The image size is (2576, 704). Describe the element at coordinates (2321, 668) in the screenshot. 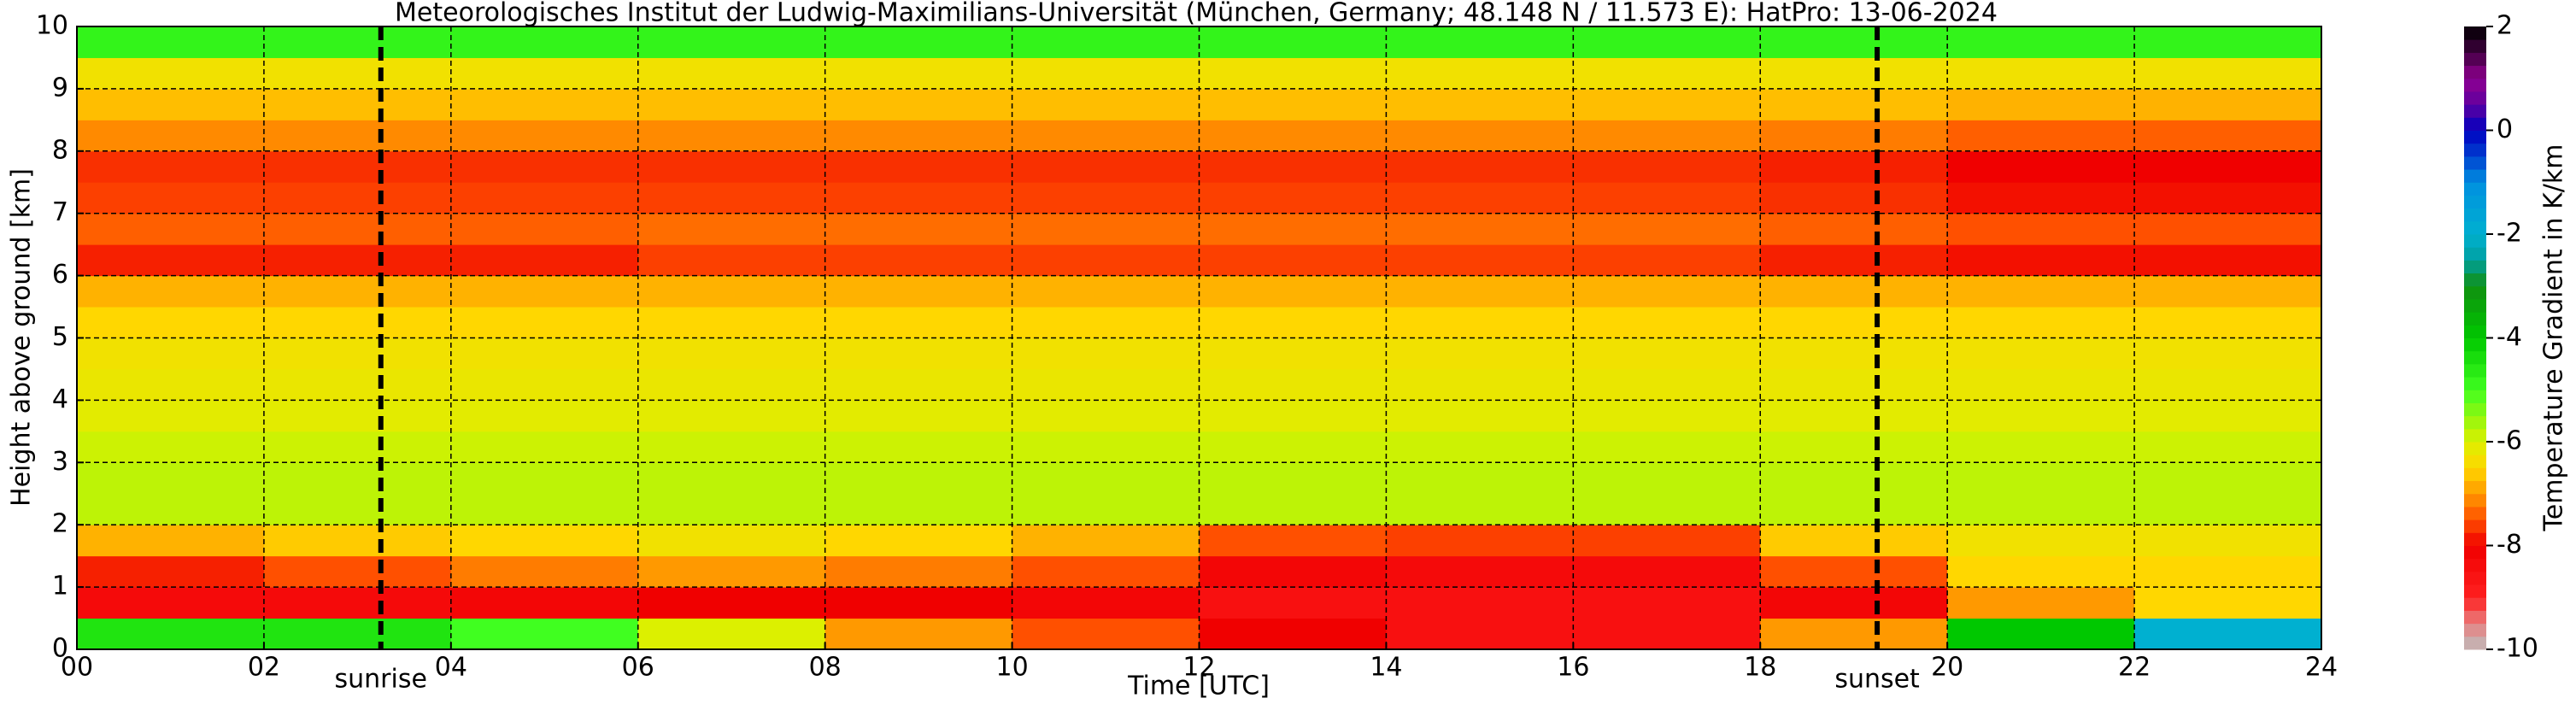

I see `x-tick-label: 24` at that location.